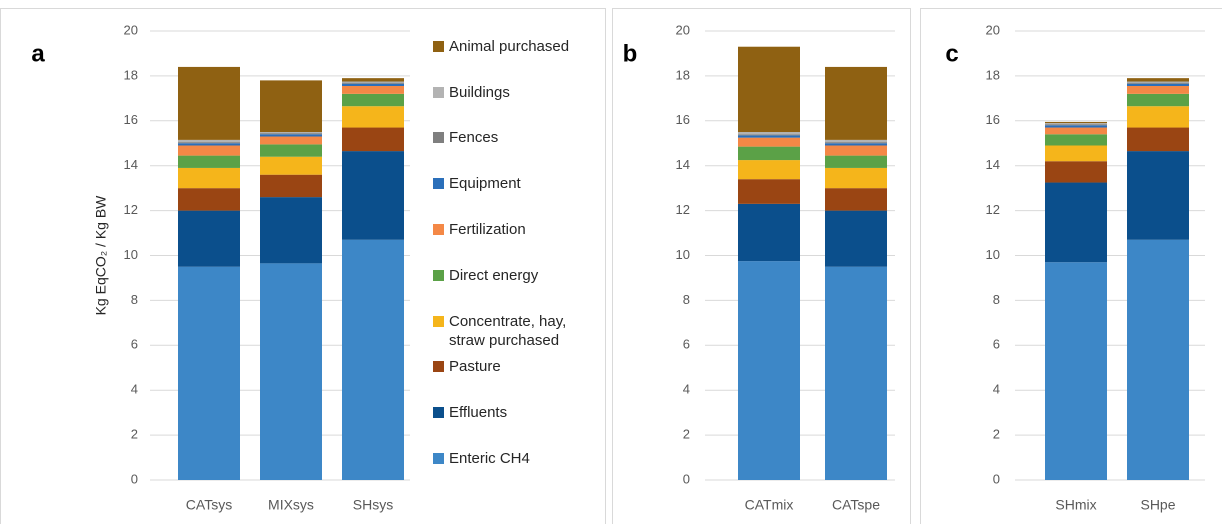 The width and height of the screenshot is (1222, 524). What do you see at coordinates (856, 505) in the screenshot?
I see `x-tick-label: CATspe` at bounding box center [856, 505].